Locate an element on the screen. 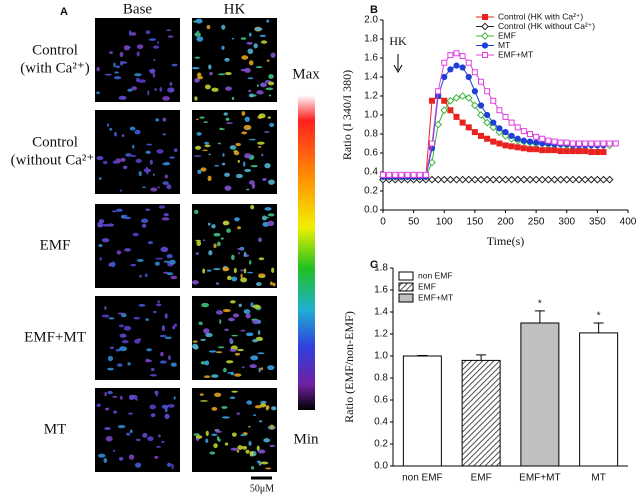 This screenshot has width=639, height=495. y-axis-label: Ratio (I 340/I 380) is located at coordinates (347, 115).